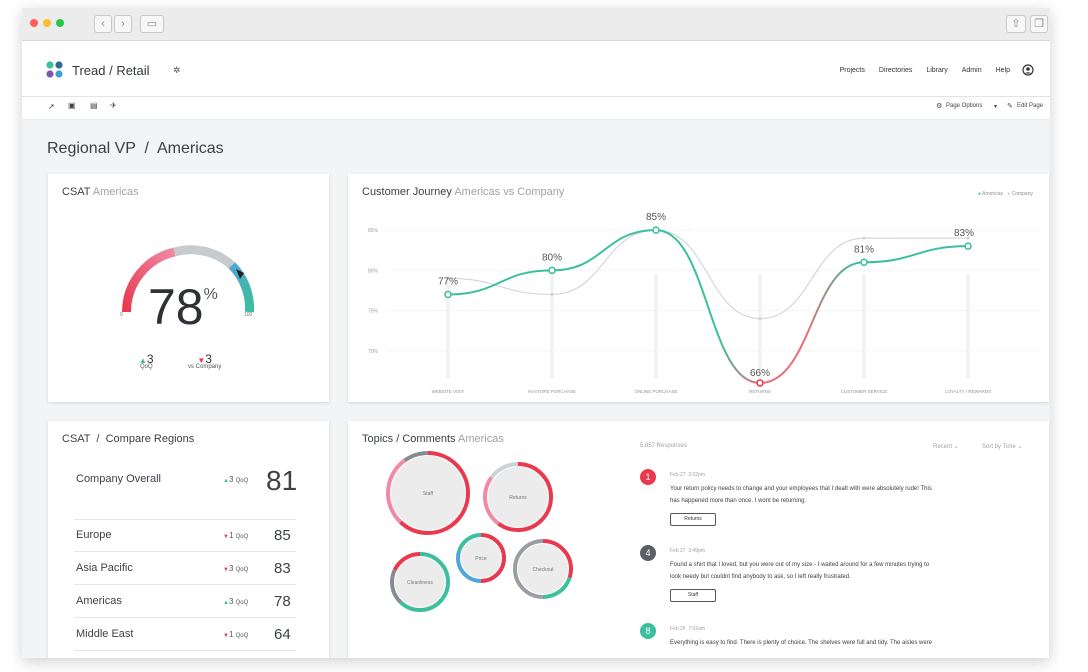 The width and height of the screenshot is (1088, 672). Describe the element at coordinates (1039, 24) in the screenshot. I see `tabs-icon: ❐` at that location.